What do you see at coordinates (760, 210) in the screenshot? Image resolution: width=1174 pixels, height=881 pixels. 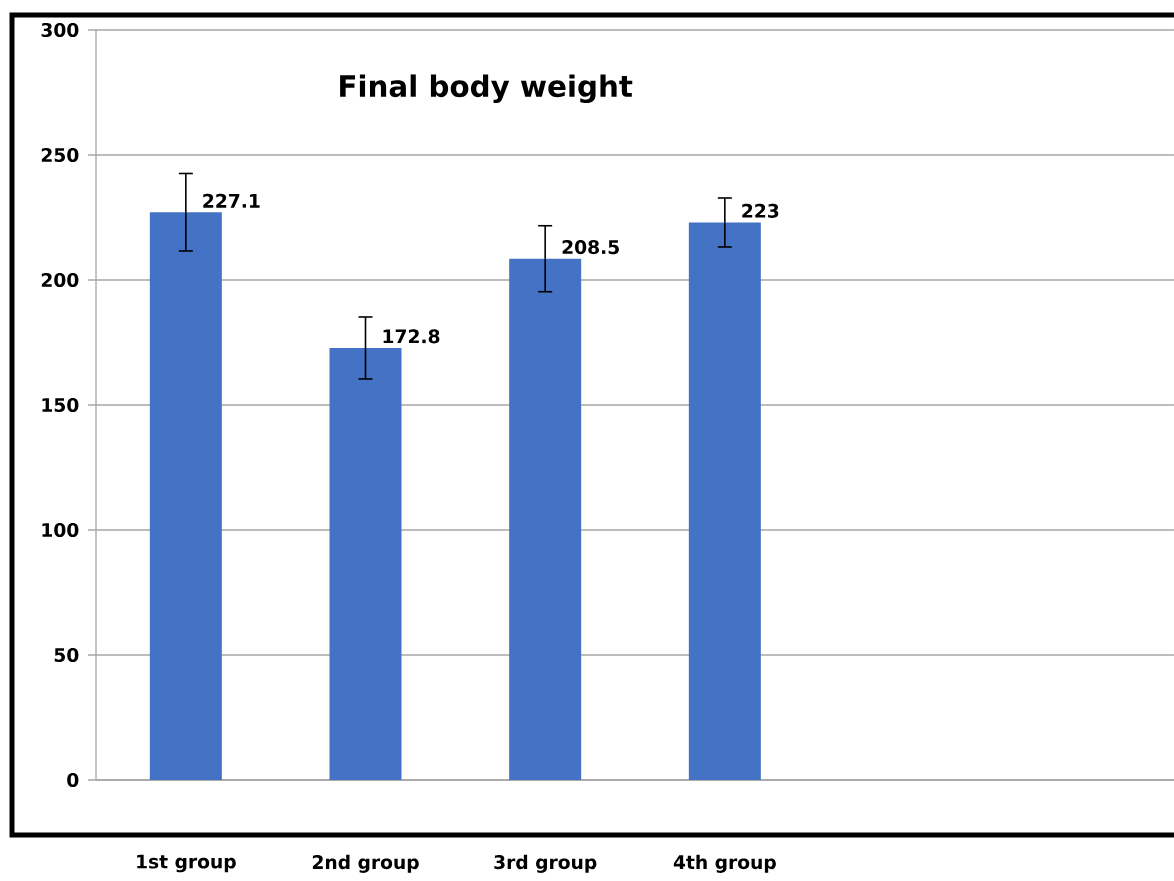 I see `data-label: 223` at bounding box center [760, 210].